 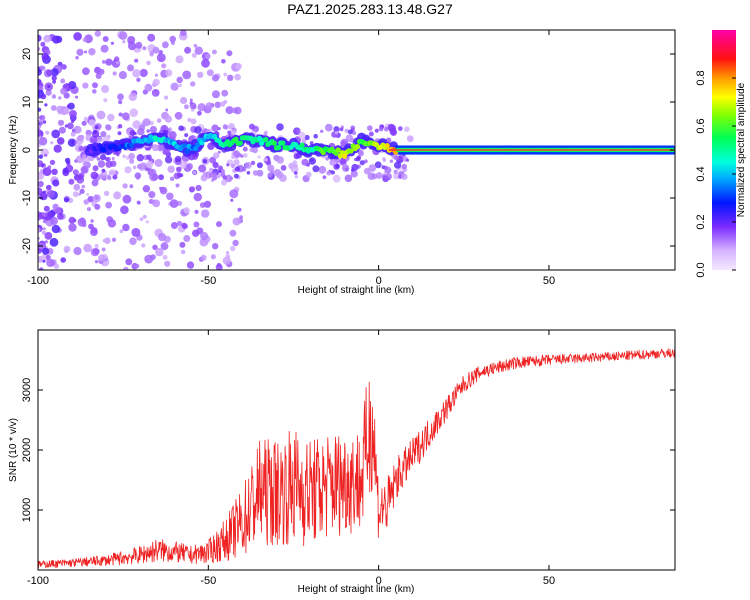 What do you see at coordinates (208, 281) in the screenshot?
I see `spectrogram-x-tick-label: -50` at bounding box center [208, 281].